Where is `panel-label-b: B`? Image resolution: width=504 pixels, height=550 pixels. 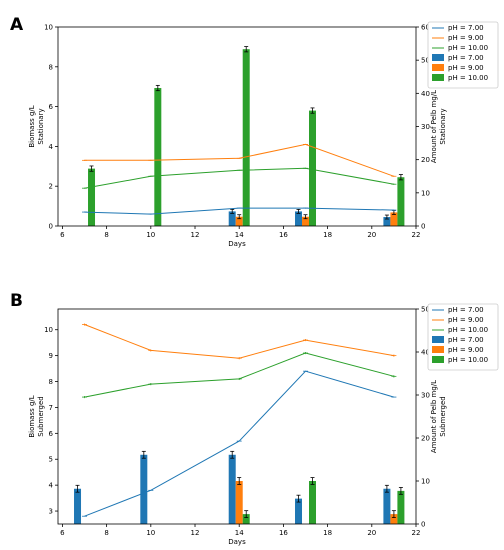
panel-label-b: B is located at coordinates (16, 301).